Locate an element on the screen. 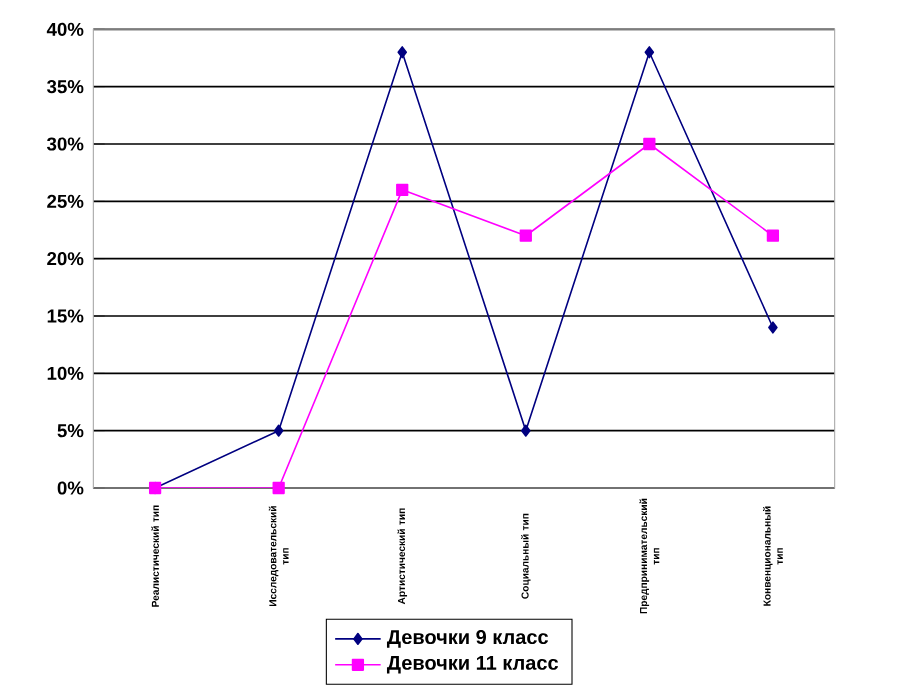 The image size is (912, 692). y-tick-label: 15% is located at coordinates (65, 316).